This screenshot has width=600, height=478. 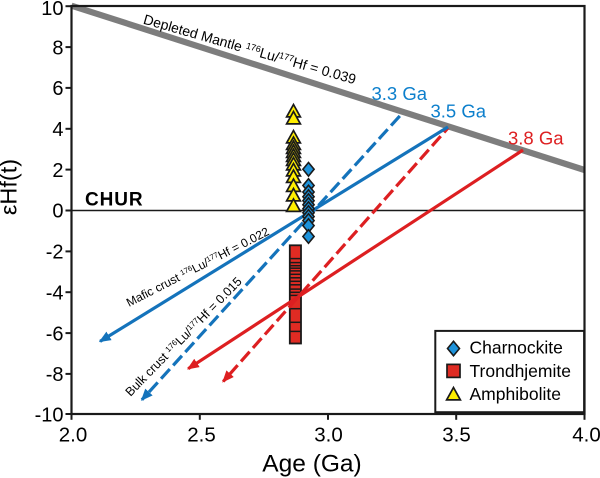 What do you see at coordinates (55, 334) in the screenshot?
I see `svg-text: -6` at bounding box center [55, 334].